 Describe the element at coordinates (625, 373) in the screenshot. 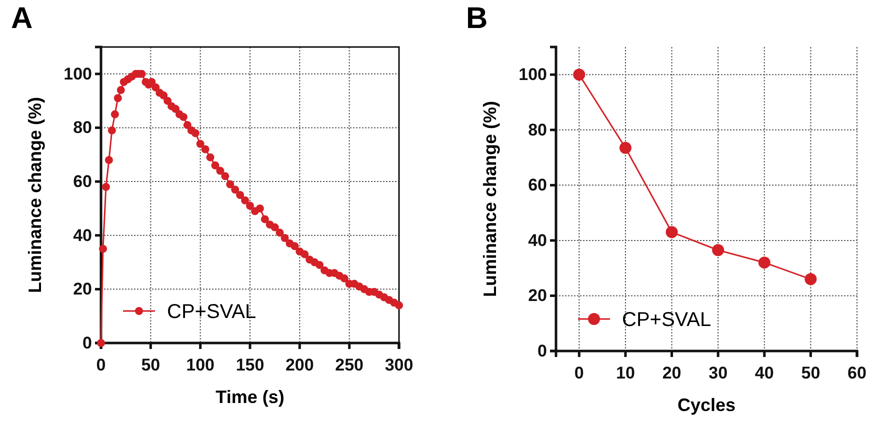

I see `x-tick-label: 10` at that location.